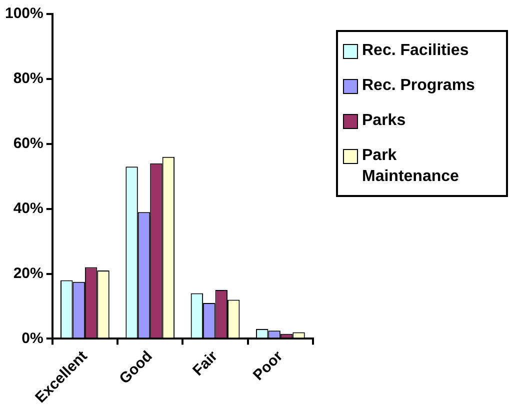 This screenshot has width=513, height=414. What do you see at coordinates (411, 166) in the screenshot?
I see `legend-label: Park Maintenance` at bounding box center [411, 166].